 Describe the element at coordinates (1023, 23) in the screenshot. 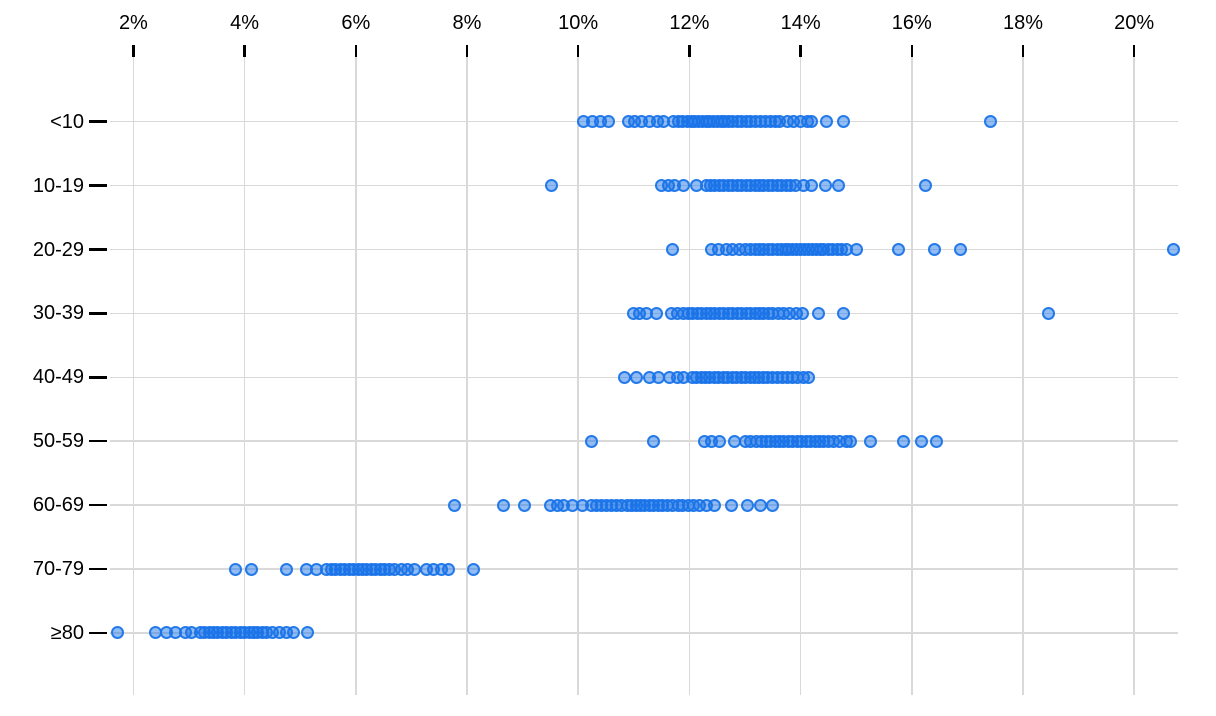

I see `x-axis-tick-label: 18%` at that location.